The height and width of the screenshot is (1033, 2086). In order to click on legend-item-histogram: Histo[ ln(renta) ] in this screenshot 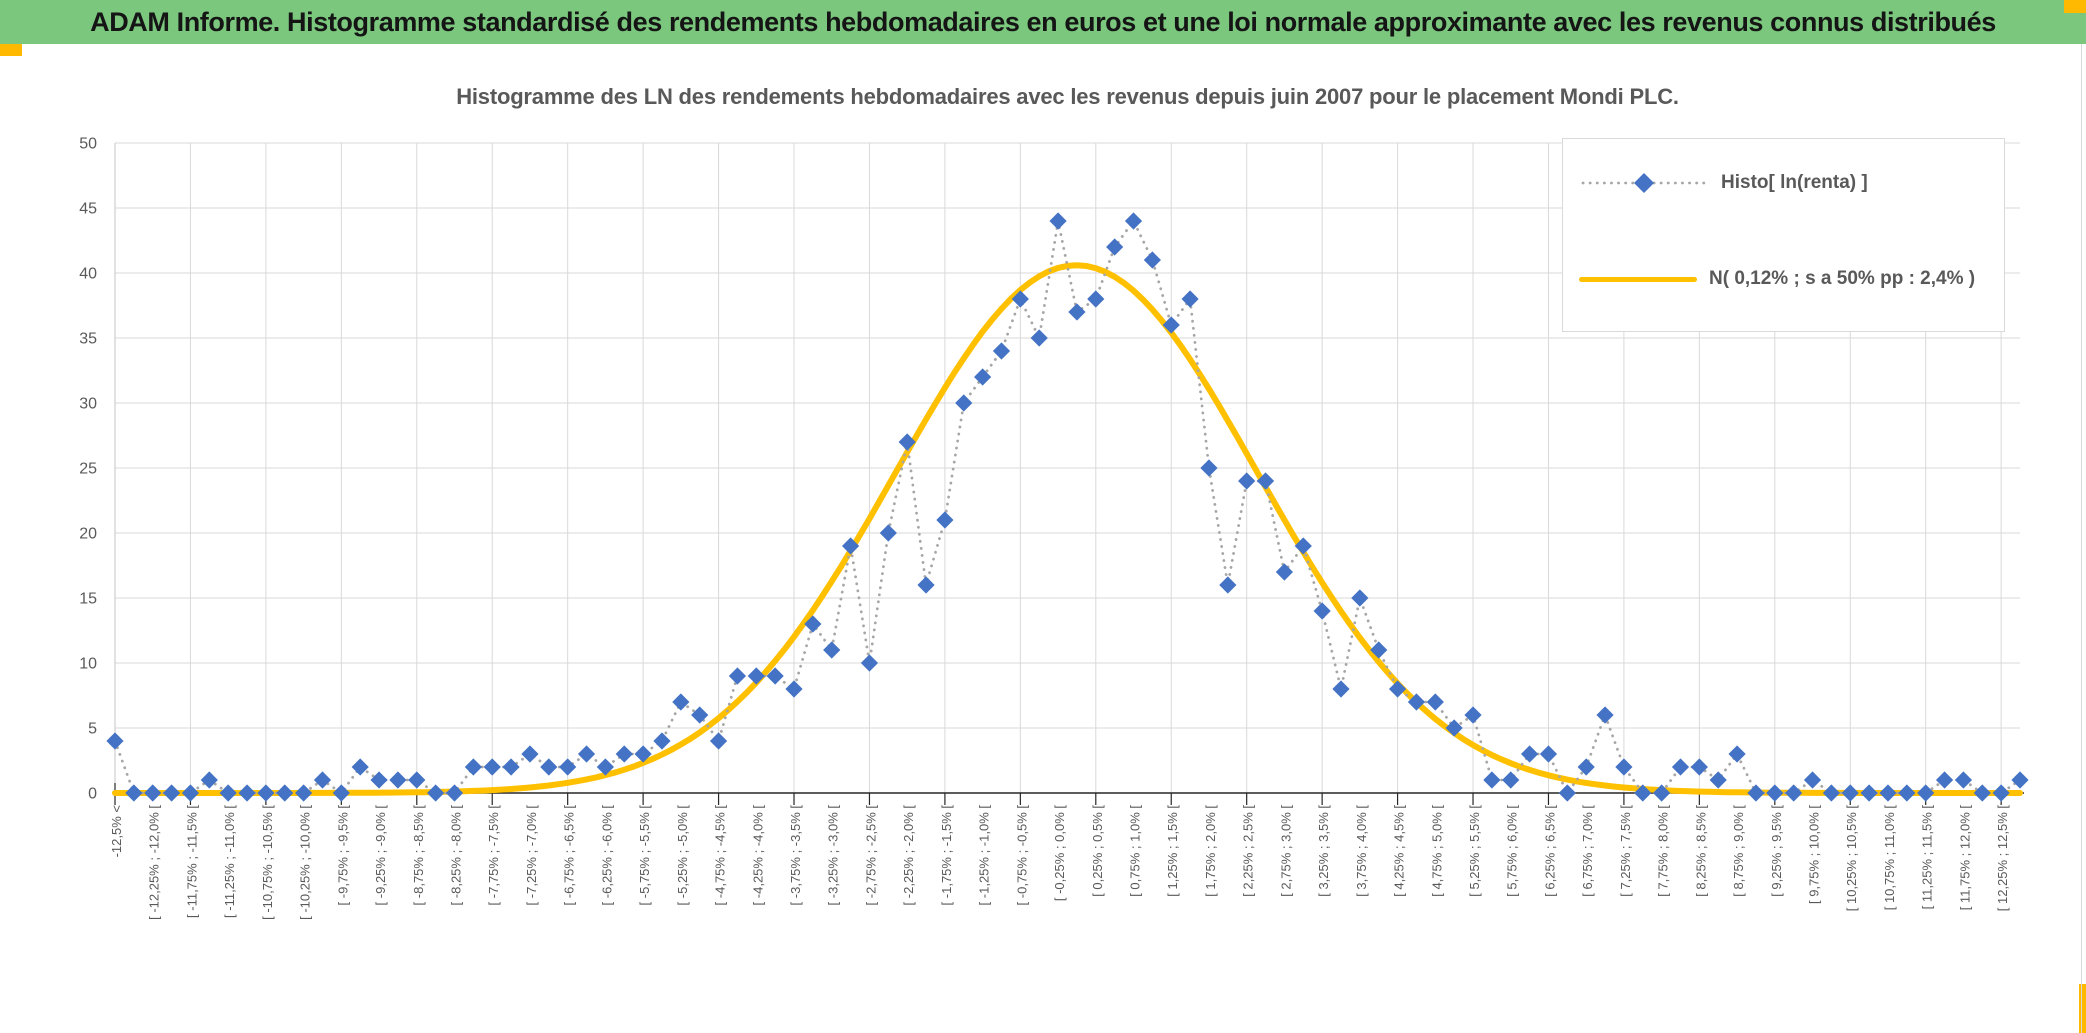, I will do `click(1723, 183)`.